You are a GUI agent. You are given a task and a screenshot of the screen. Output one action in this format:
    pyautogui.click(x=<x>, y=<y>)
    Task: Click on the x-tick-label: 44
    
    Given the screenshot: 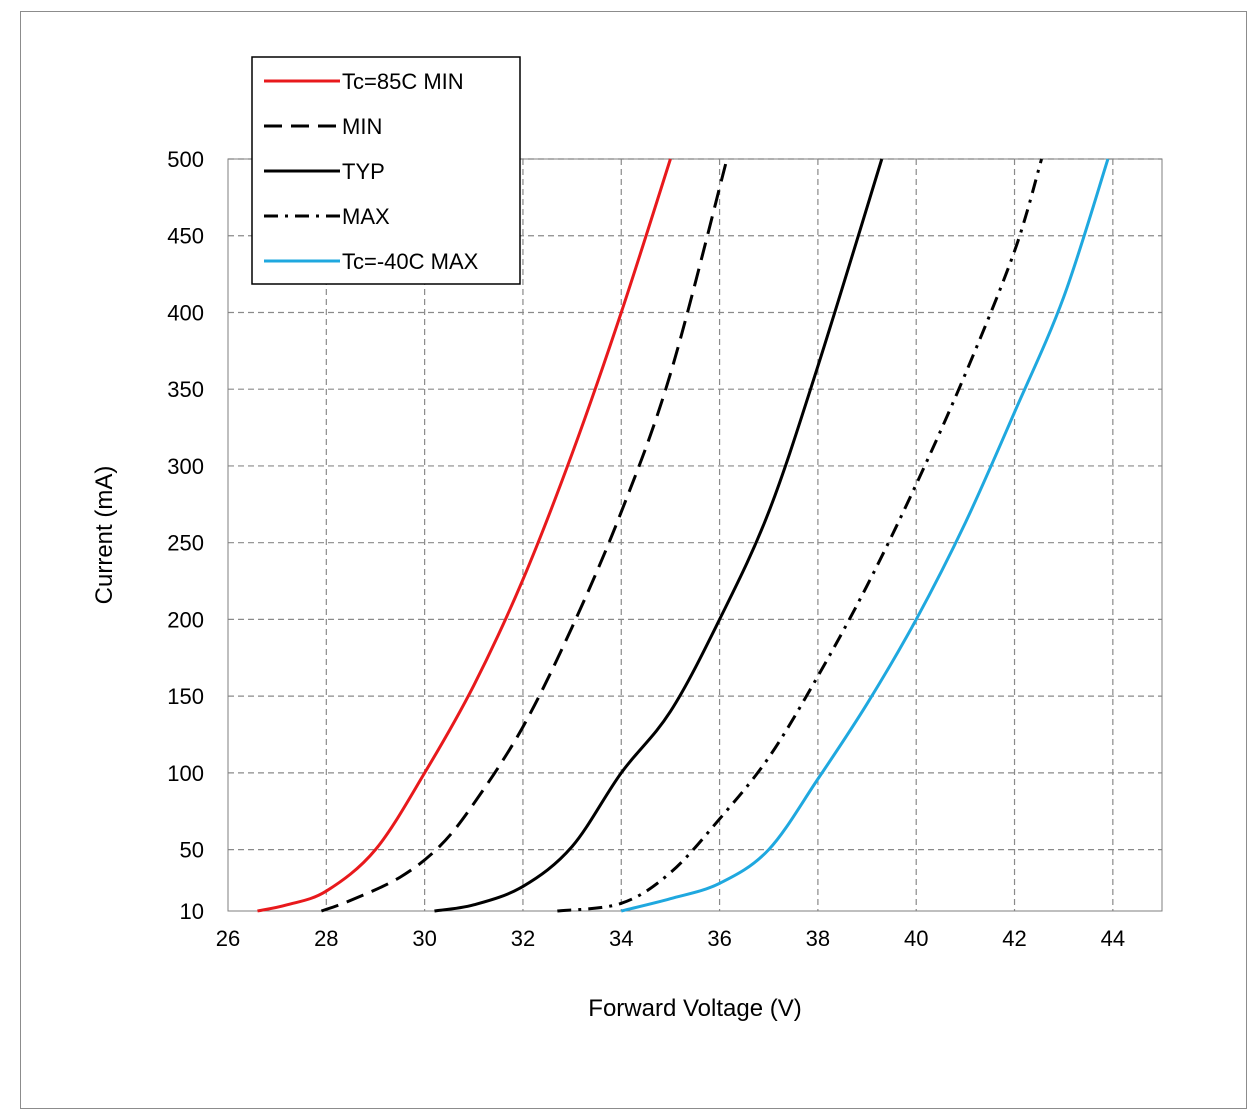 What is the action you would take?
    pyautogui.click(x=1113, y=938)
    